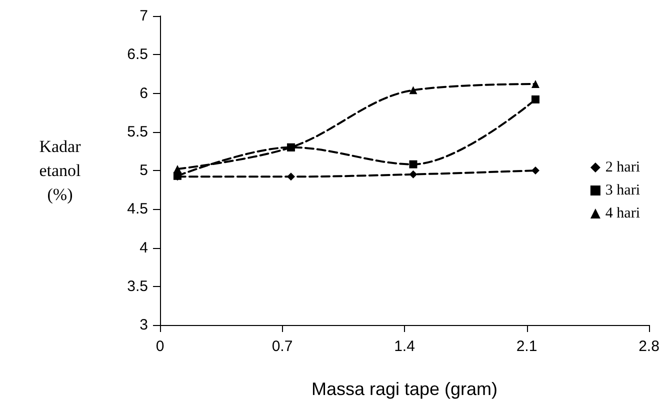  Describe the element at coordinates (137, 286) in the screenshot. I see `y-tick-label: 3.5` at that location.